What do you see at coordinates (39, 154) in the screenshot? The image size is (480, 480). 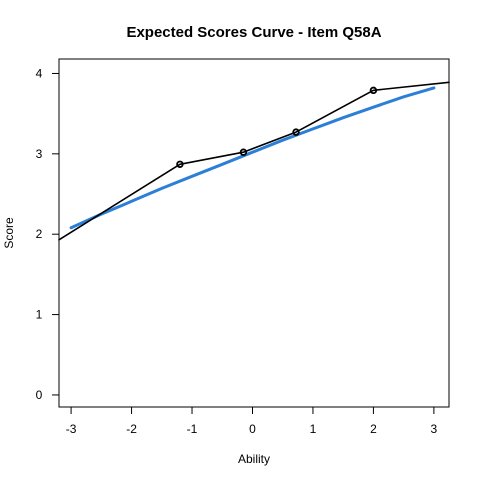 I see `y-tick-label: 3` at bounding box center [39, 154].